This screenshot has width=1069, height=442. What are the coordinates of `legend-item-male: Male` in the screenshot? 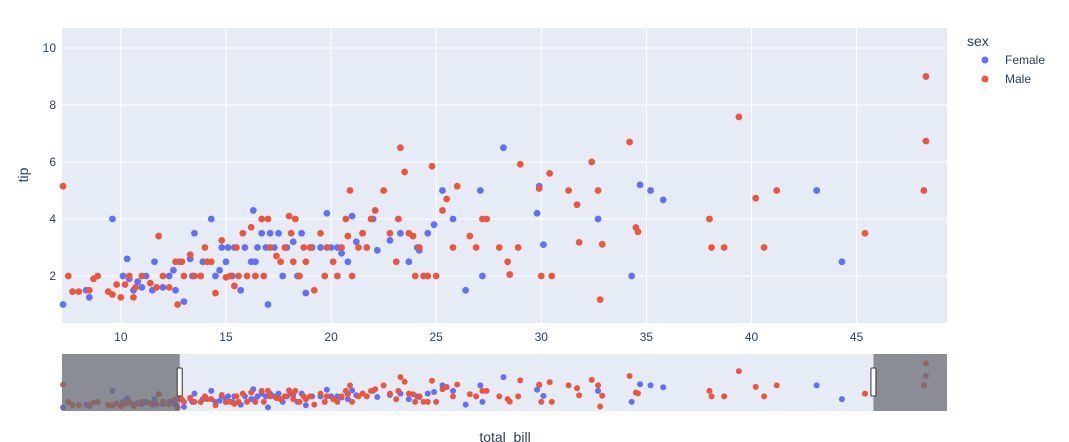 It's located at (1006, 79).